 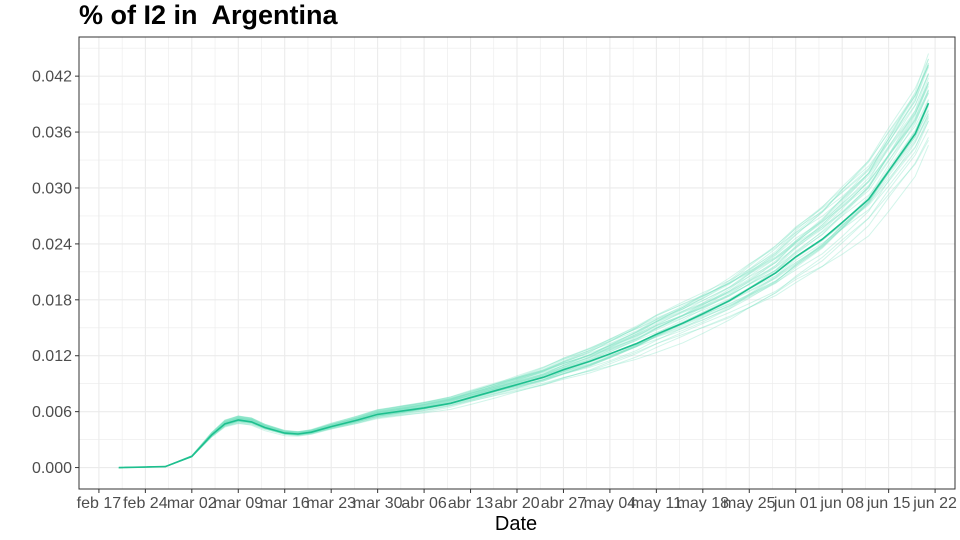 What do you see at coordinates (52, 468) in the screenshot?
I see `y-tick-label: 0.000` at bounding box center [52, 468].